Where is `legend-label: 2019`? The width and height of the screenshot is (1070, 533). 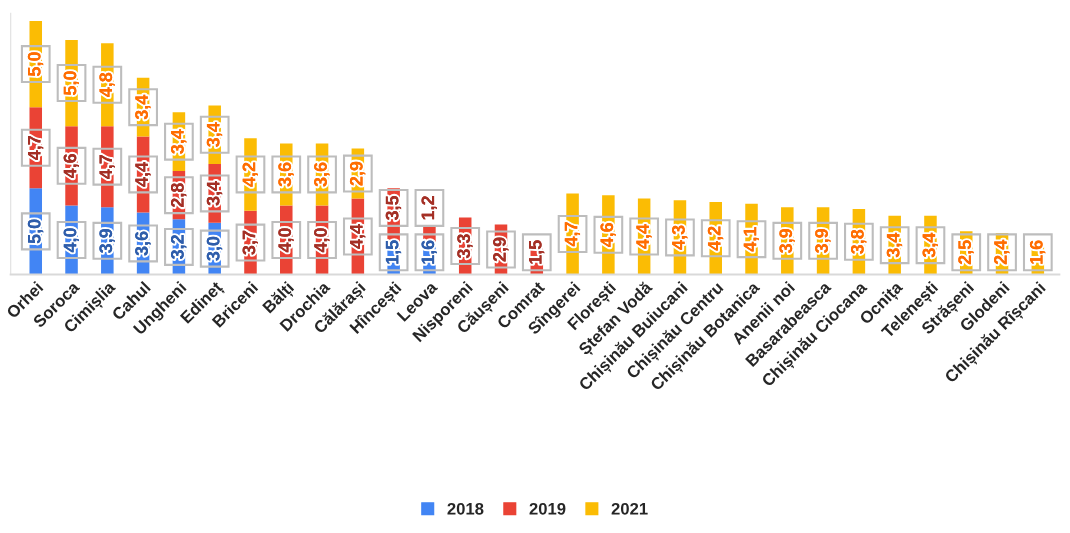
legend-label: 2019 is located at coordinates (547, 508).